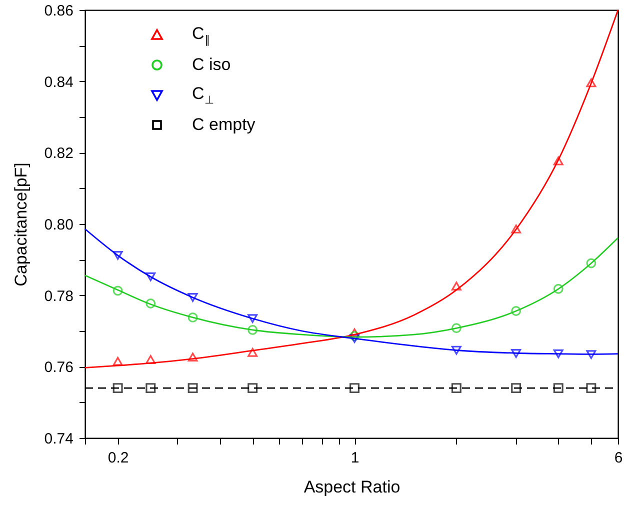 This screenshot has height=515, width=630. I want to click on y-tick-label: 0.82, so click(59, 153).